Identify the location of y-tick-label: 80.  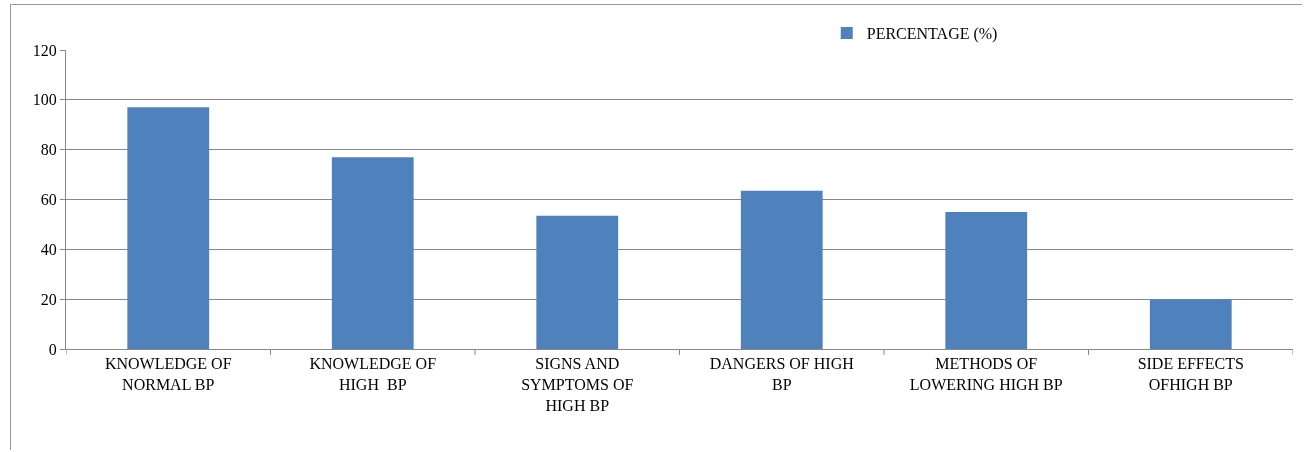
(48, 150).